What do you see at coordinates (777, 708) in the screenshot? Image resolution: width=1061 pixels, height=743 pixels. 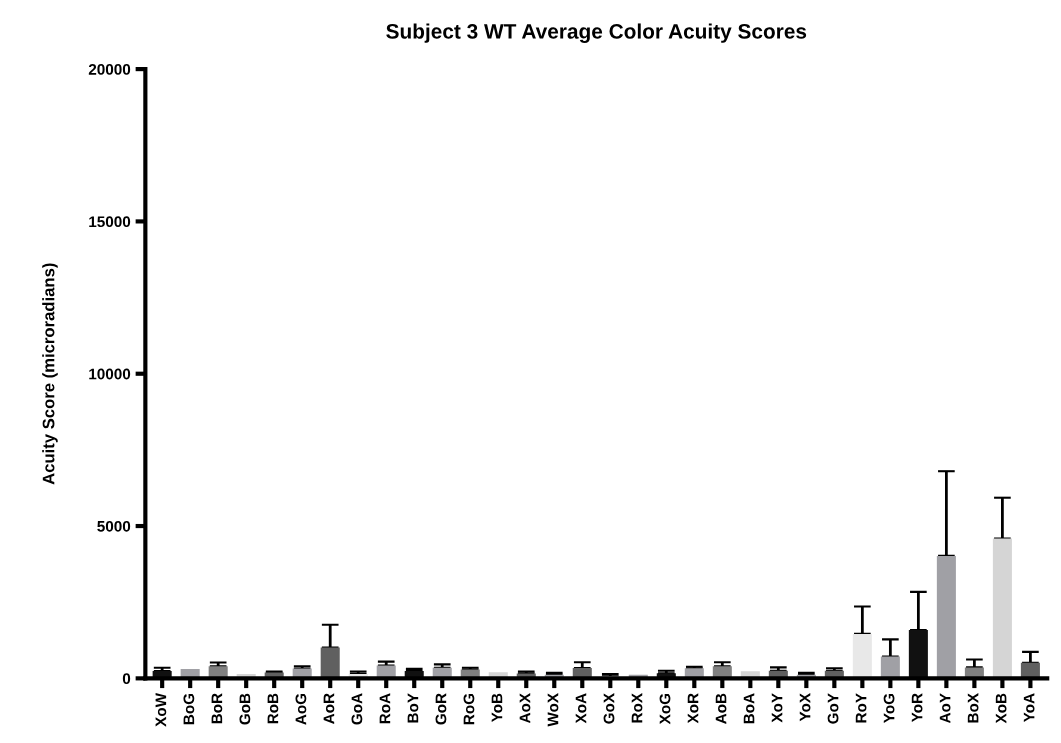 I see `x-tick-label: XoY` at bounding box center [777, 708].